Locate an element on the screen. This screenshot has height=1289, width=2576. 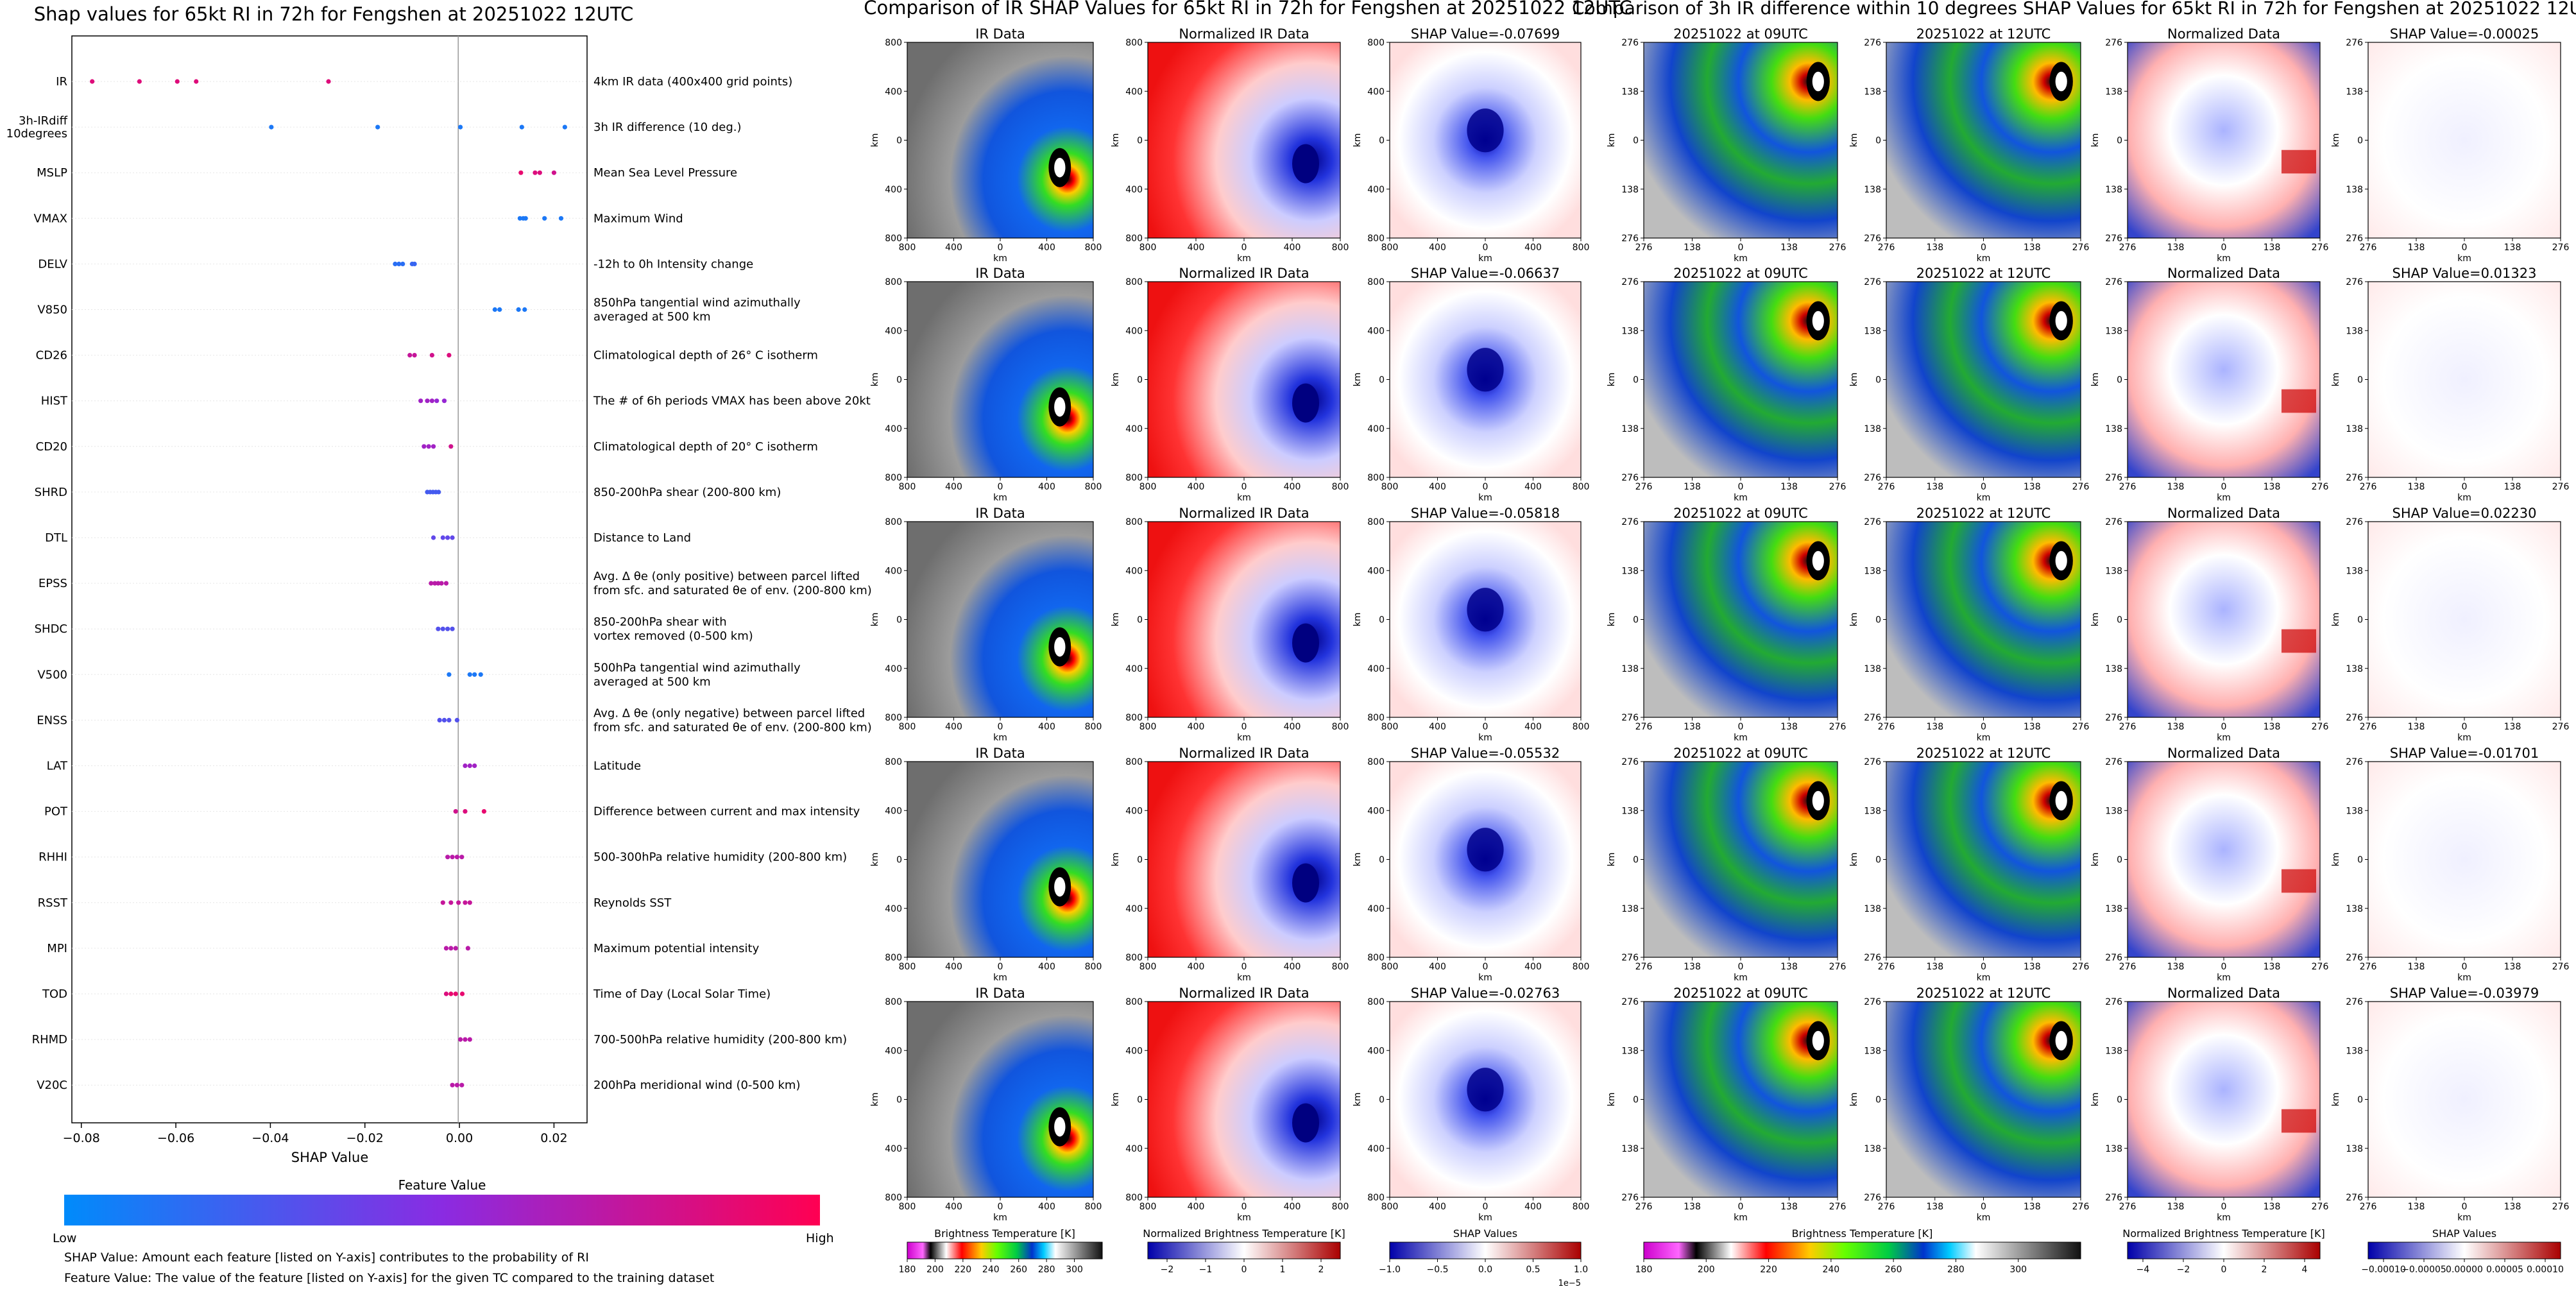
subplot-title: IR Data is located at coordinates (1000, 513).